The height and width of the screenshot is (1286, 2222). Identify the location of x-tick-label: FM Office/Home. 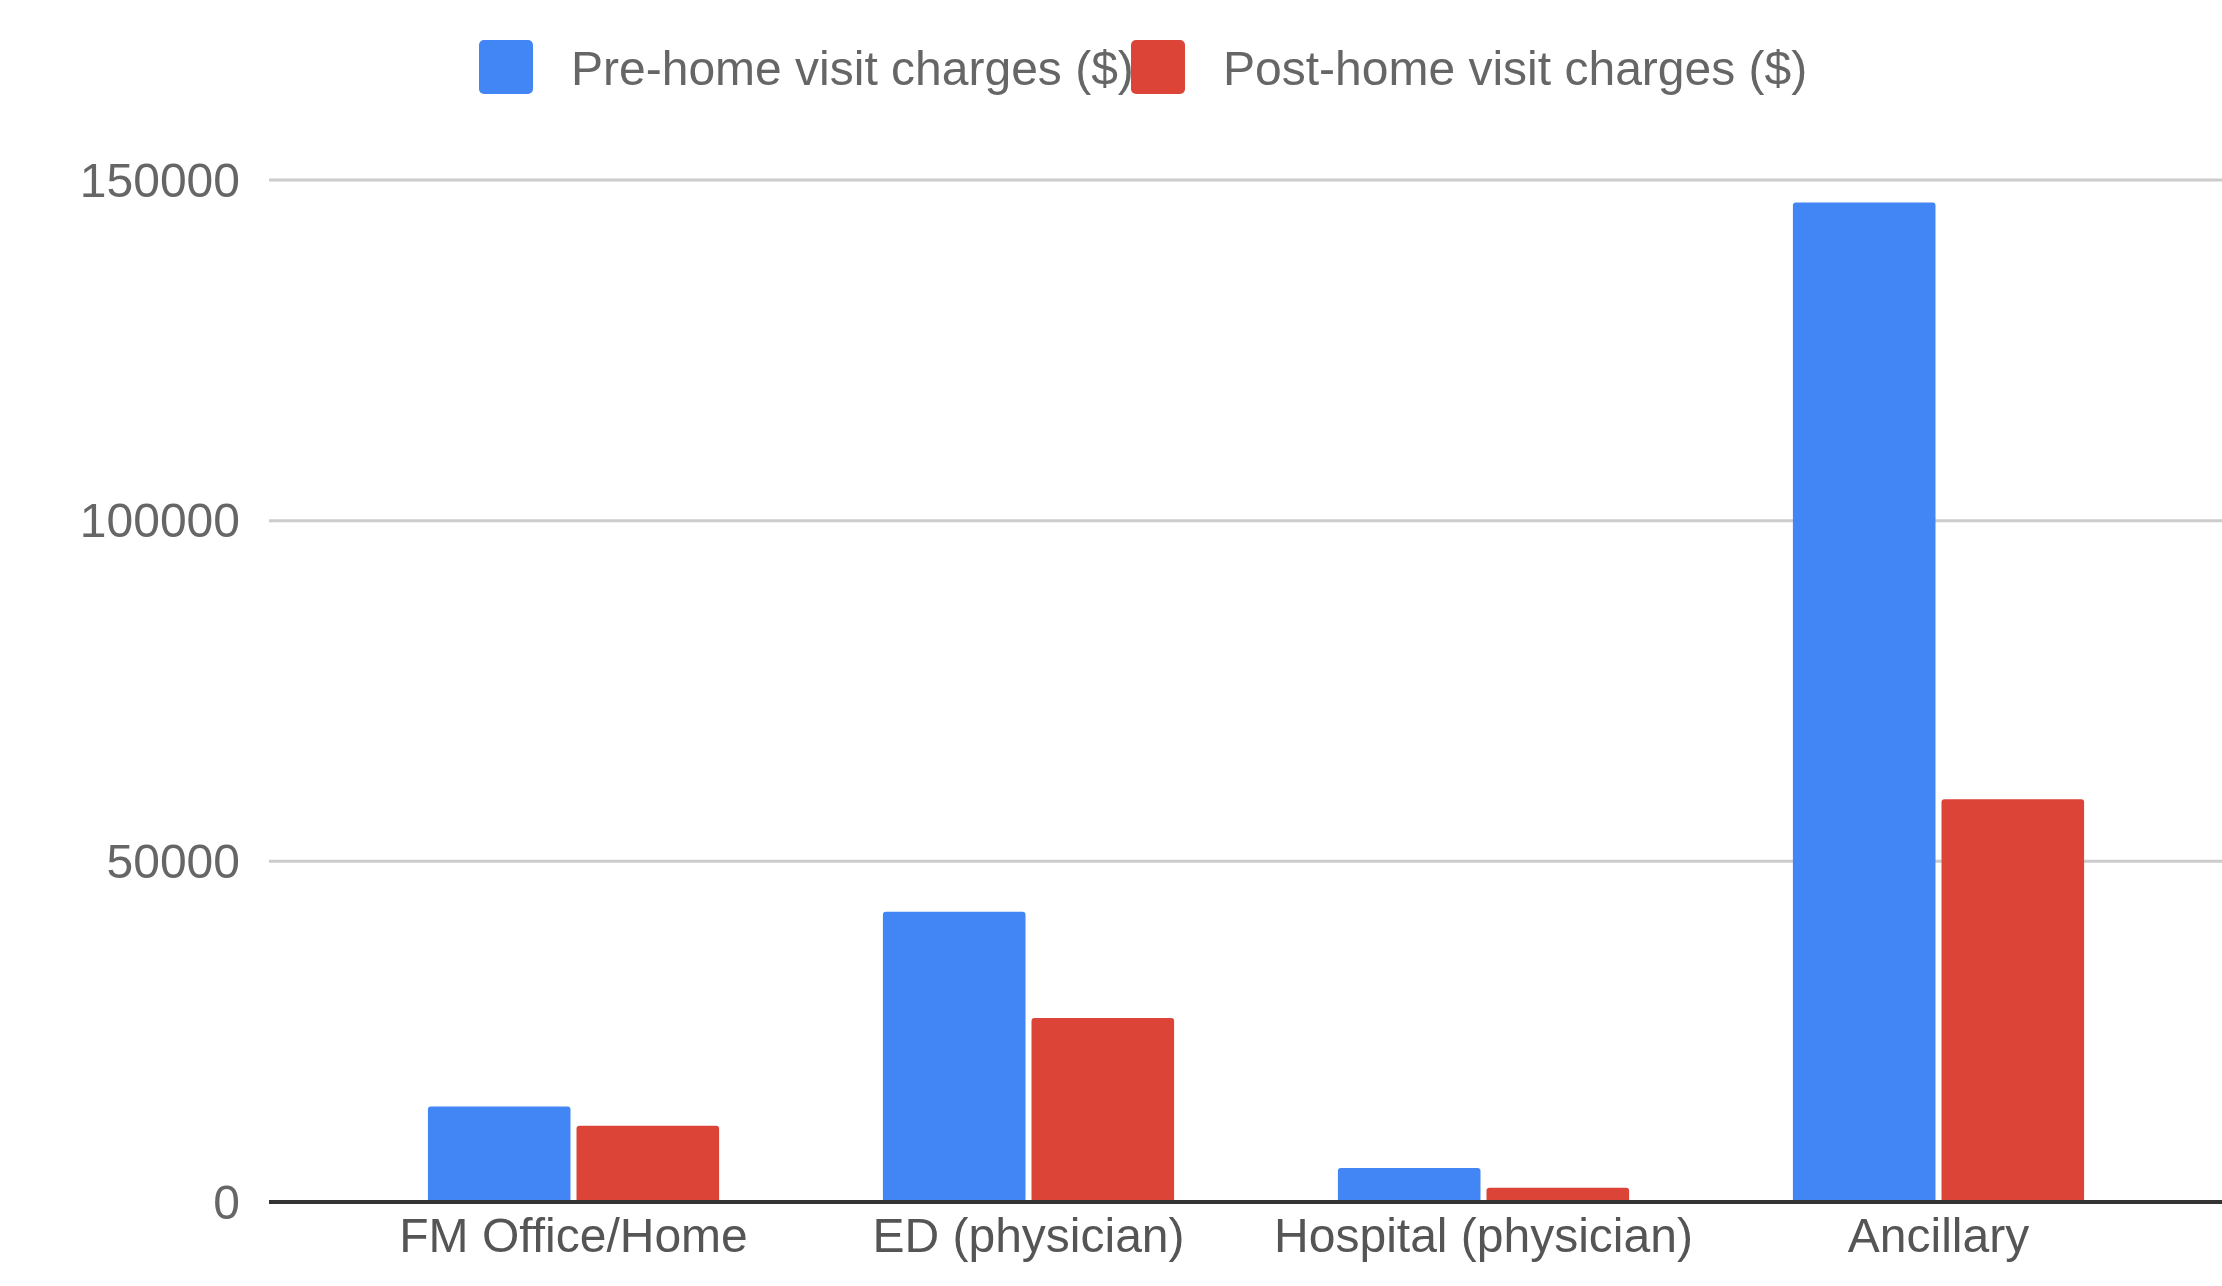
(573, 1235).